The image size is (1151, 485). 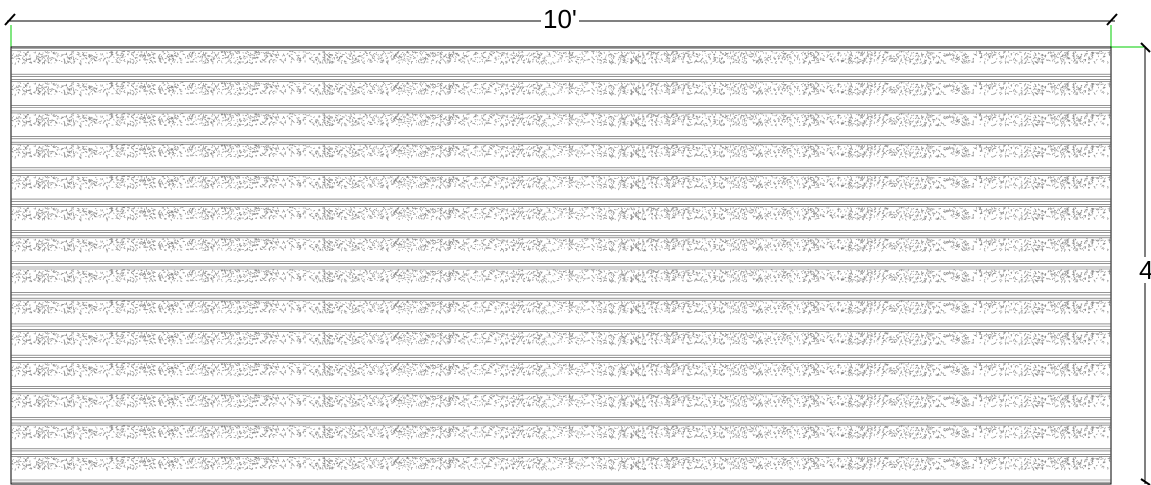 What do you see at coordinates (1145, 481) in the screenshot?
I see `height-tick-bottom` at bounding box center [1145, 481].